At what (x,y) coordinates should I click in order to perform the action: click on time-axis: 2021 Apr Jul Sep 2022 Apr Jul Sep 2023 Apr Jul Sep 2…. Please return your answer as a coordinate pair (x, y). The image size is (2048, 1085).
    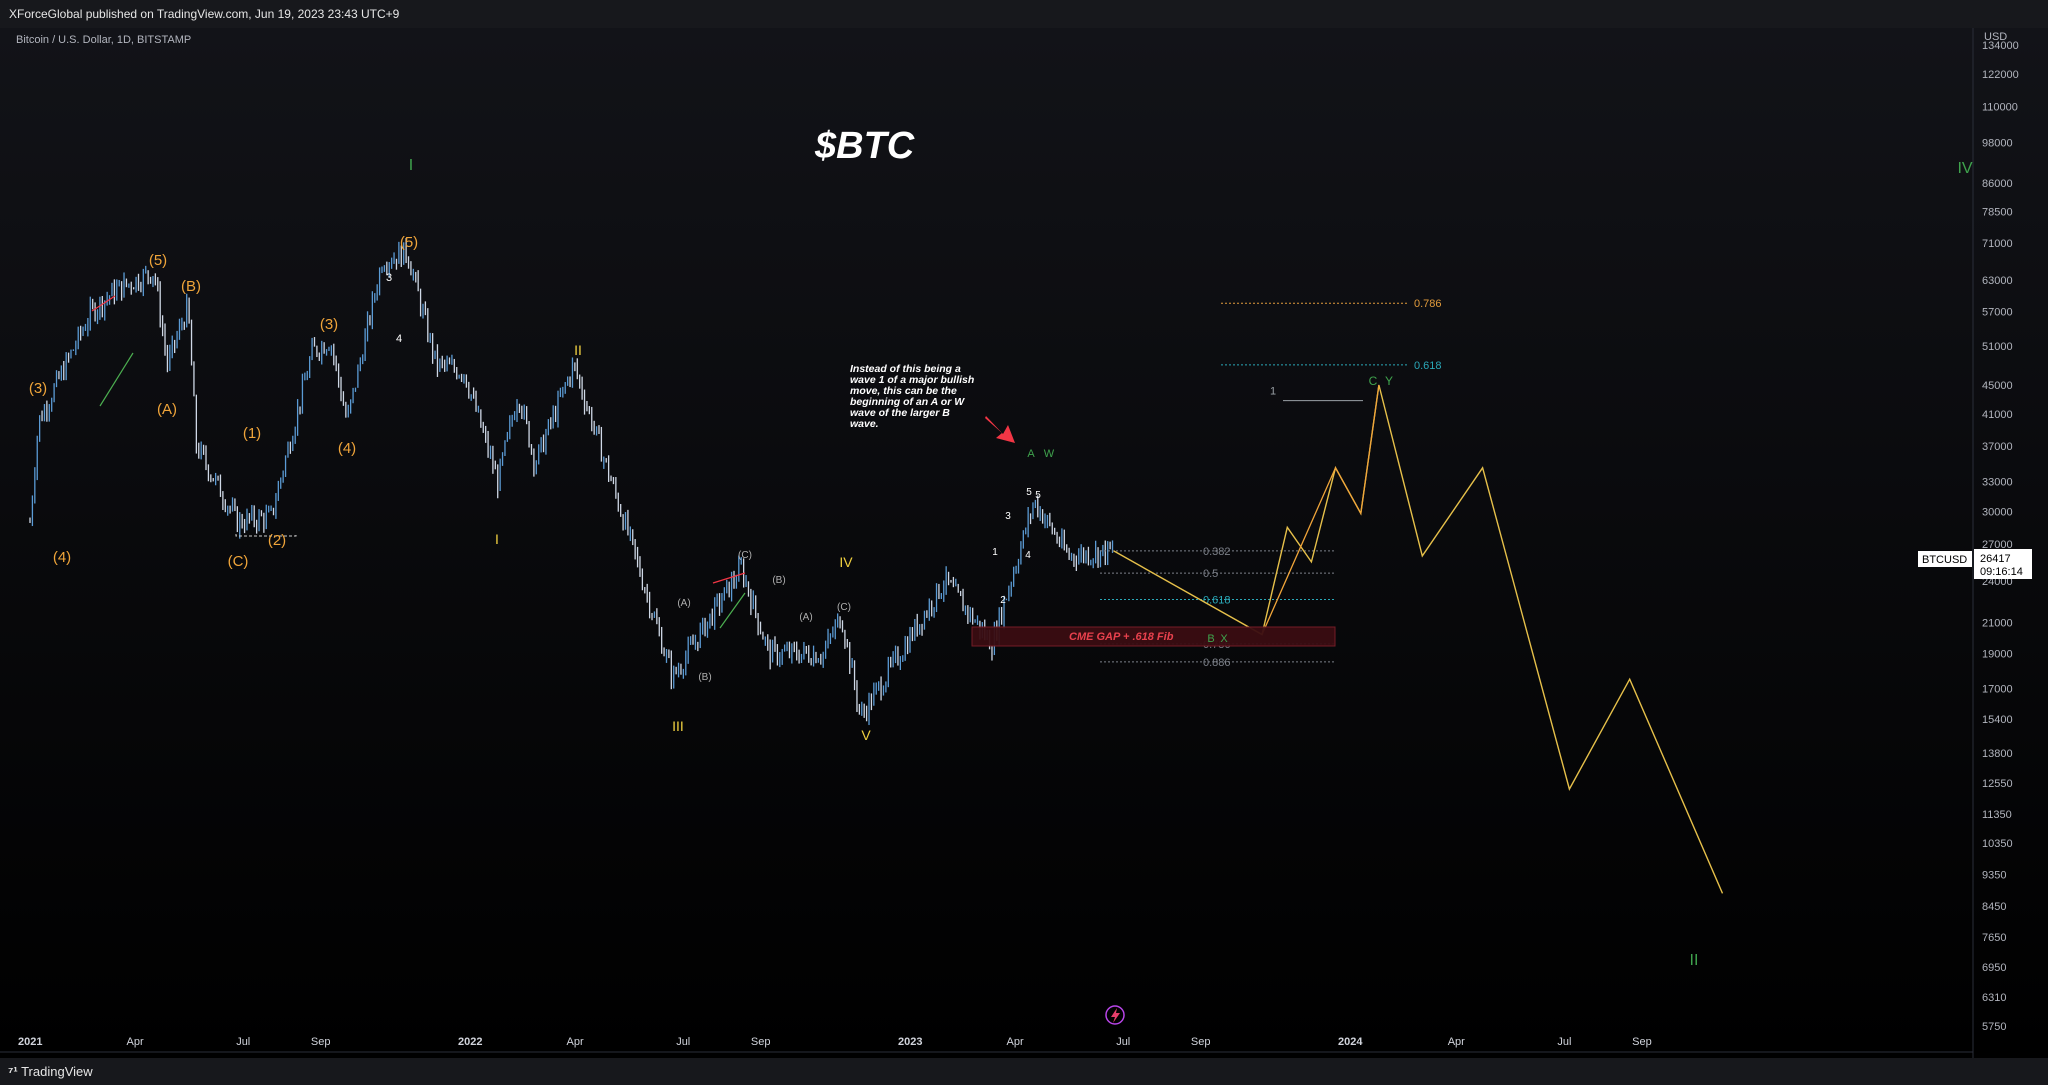
    Looking at the image, I should click on (835, 1042).